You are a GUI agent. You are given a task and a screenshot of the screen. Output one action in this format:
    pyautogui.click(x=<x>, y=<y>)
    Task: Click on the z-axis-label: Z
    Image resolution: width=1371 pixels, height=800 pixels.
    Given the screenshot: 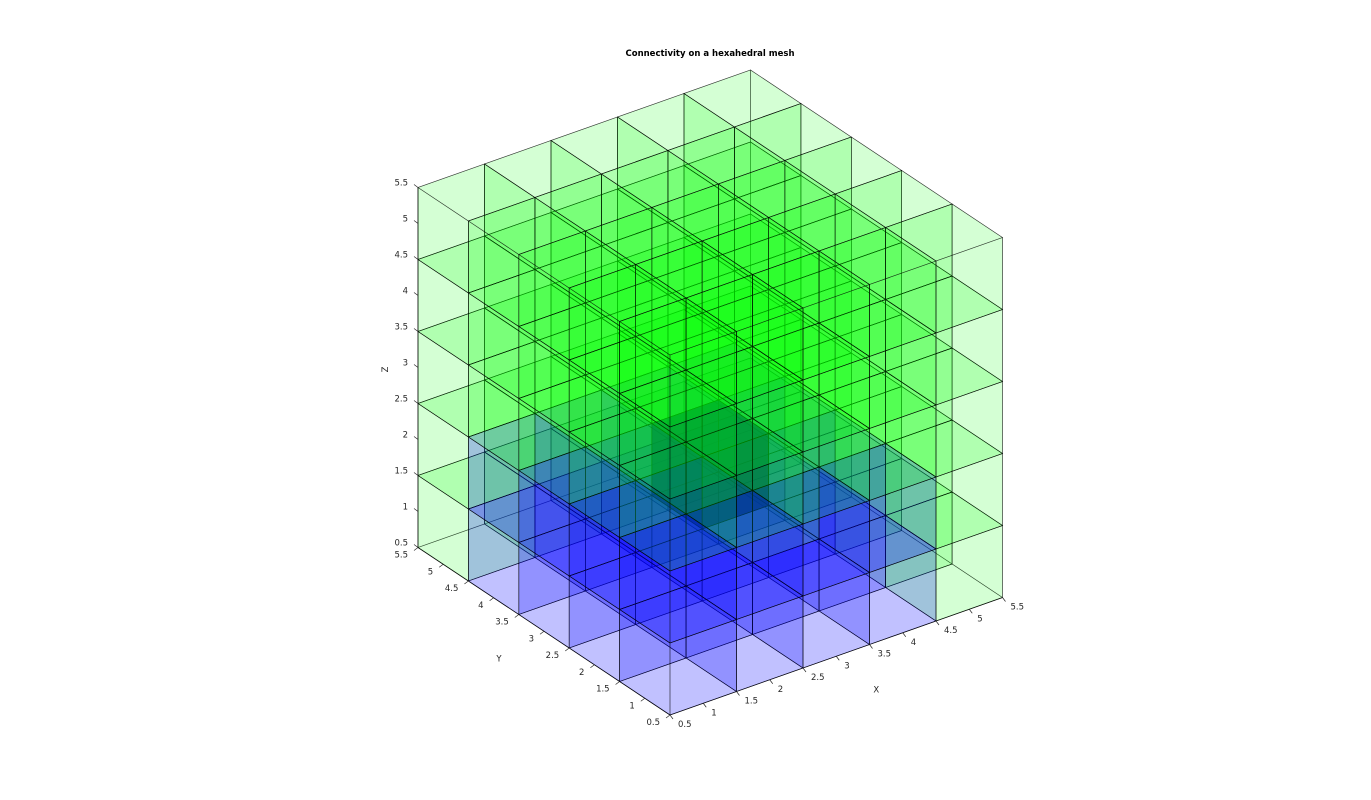 What is the action you would take?
    pyautogui.click(x=386, y=369)
    